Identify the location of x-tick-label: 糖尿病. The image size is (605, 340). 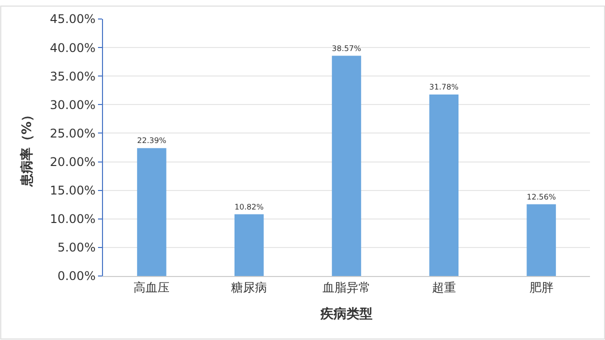
(249, 287).